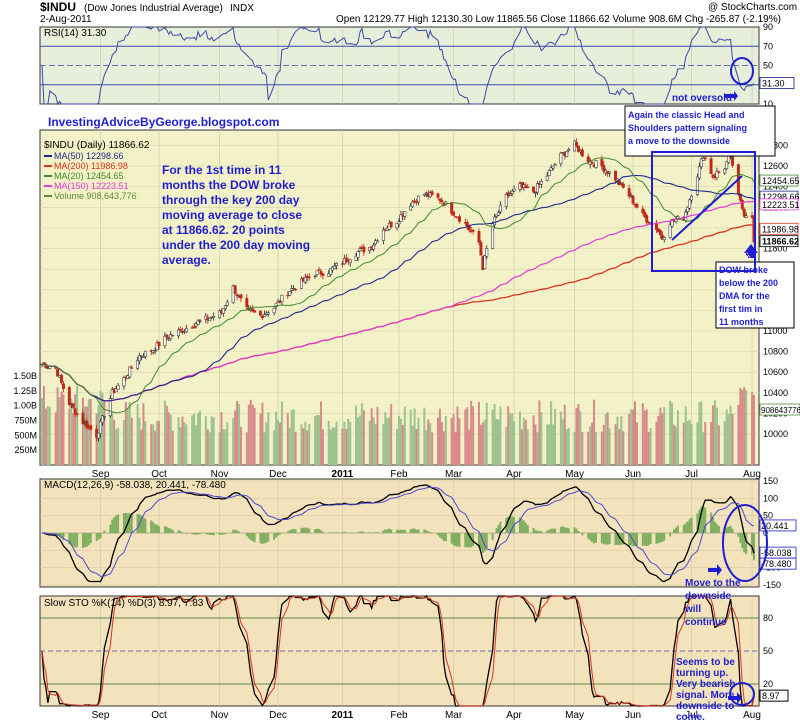 The width and height of the screenshot is (800, 725). I want to click on rsi-tick: 70, so click(768, 46).